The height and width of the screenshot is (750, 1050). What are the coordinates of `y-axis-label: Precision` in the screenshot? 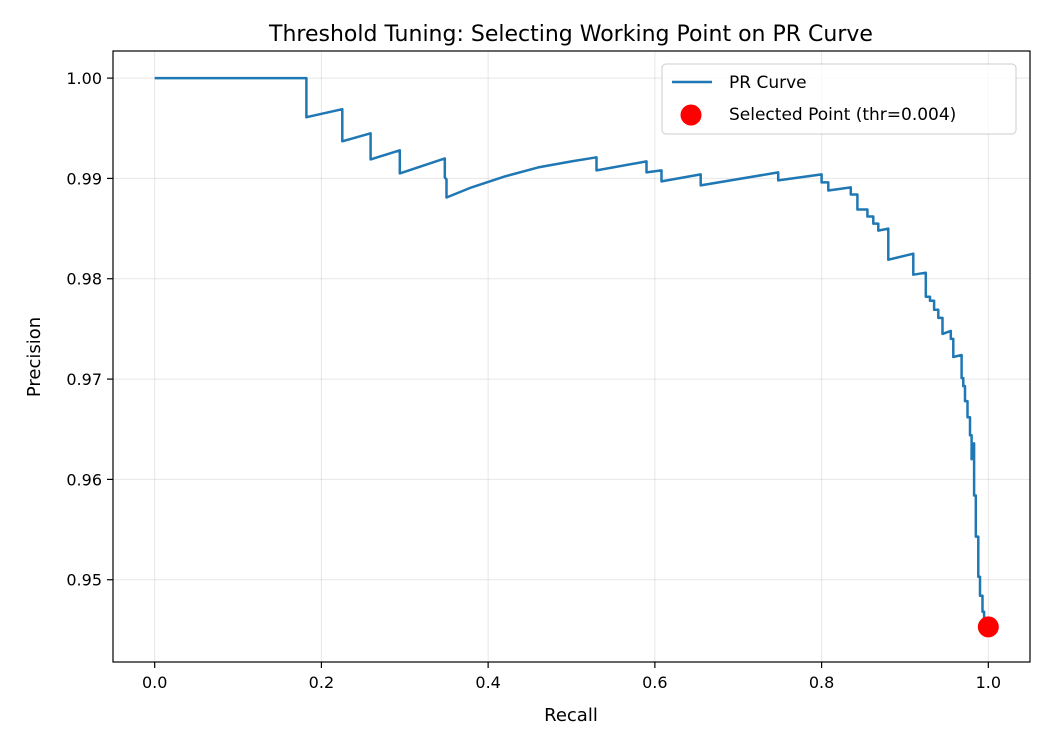 It's located at (34, 357).